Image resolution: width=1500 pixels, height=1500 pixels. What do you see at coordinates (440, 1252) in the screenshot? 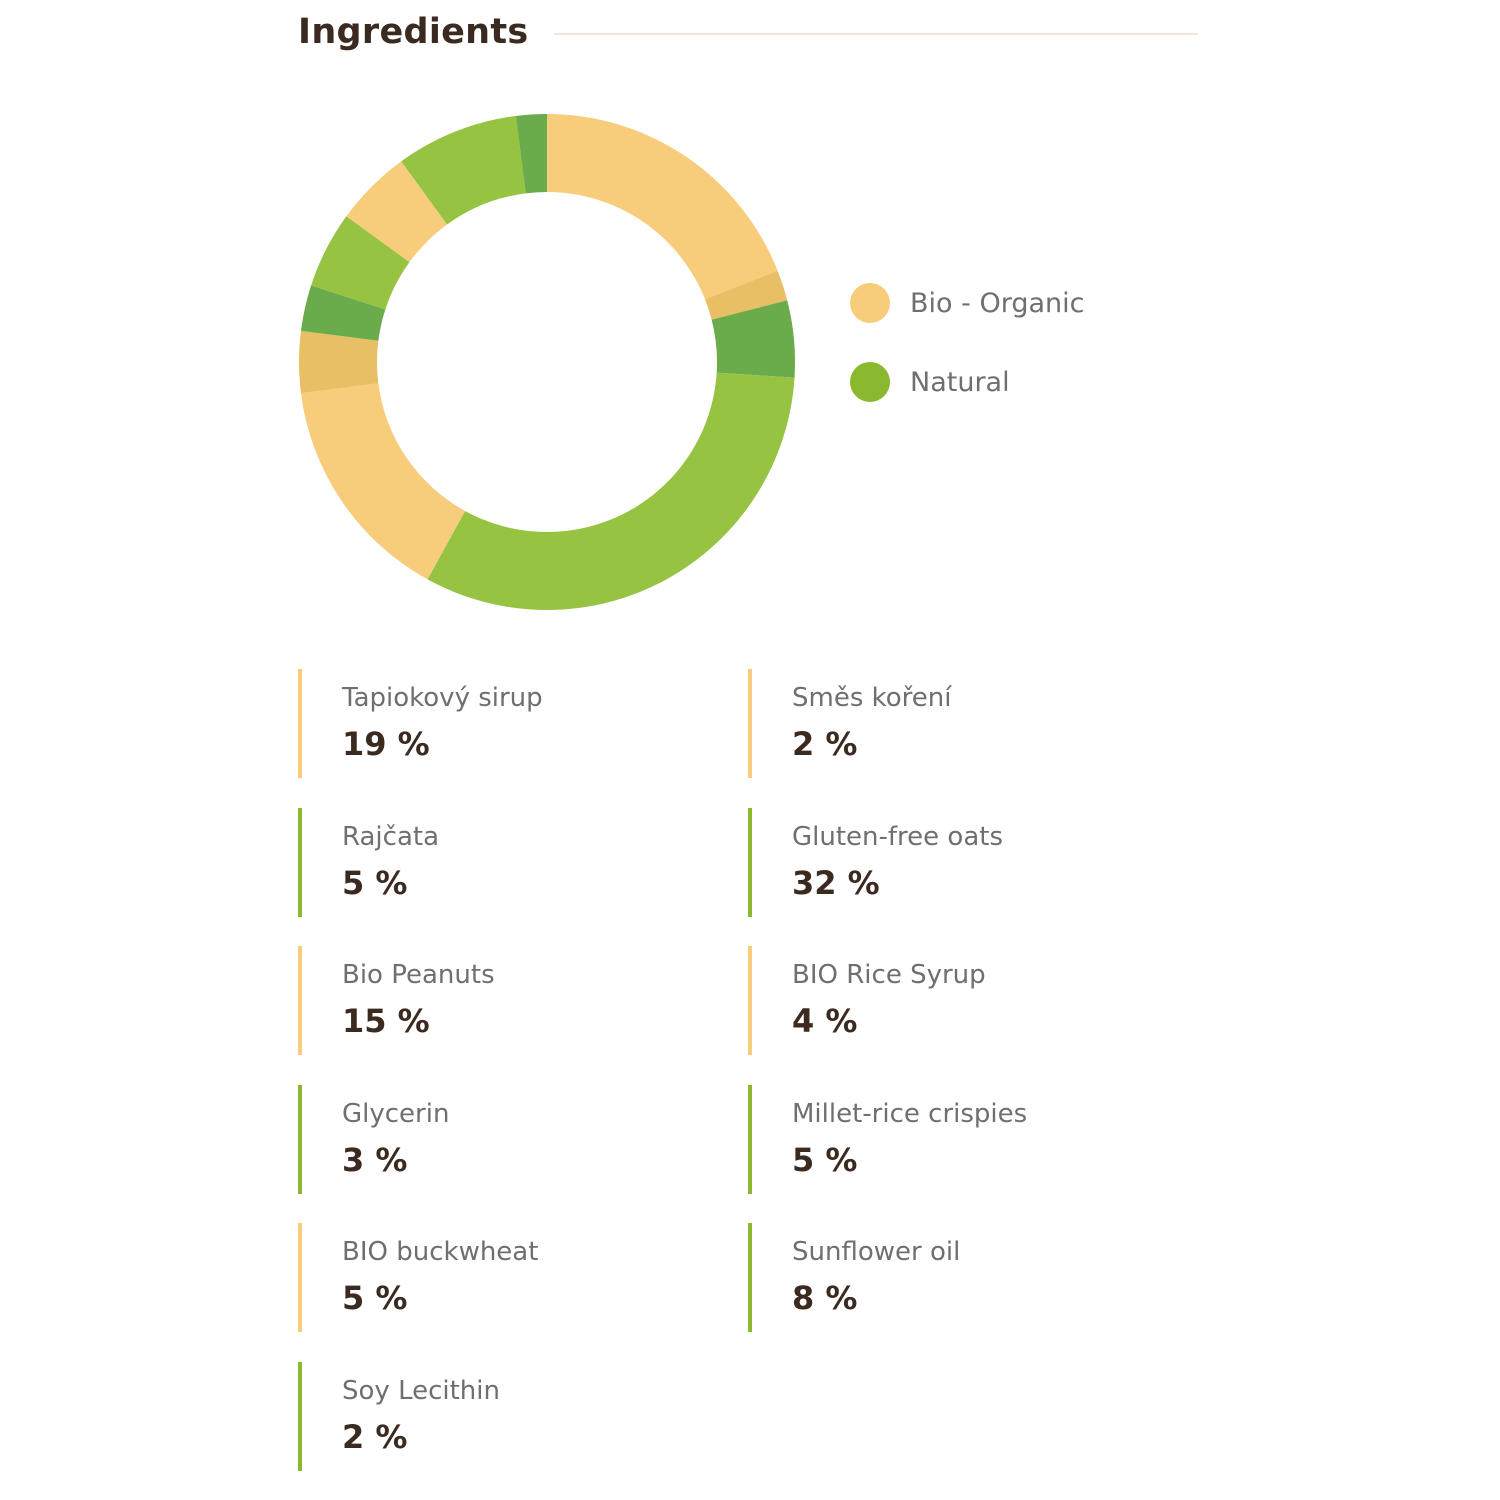
I see `ingredient-name: BIO buckwheat` at bounding box center [440, 1252].